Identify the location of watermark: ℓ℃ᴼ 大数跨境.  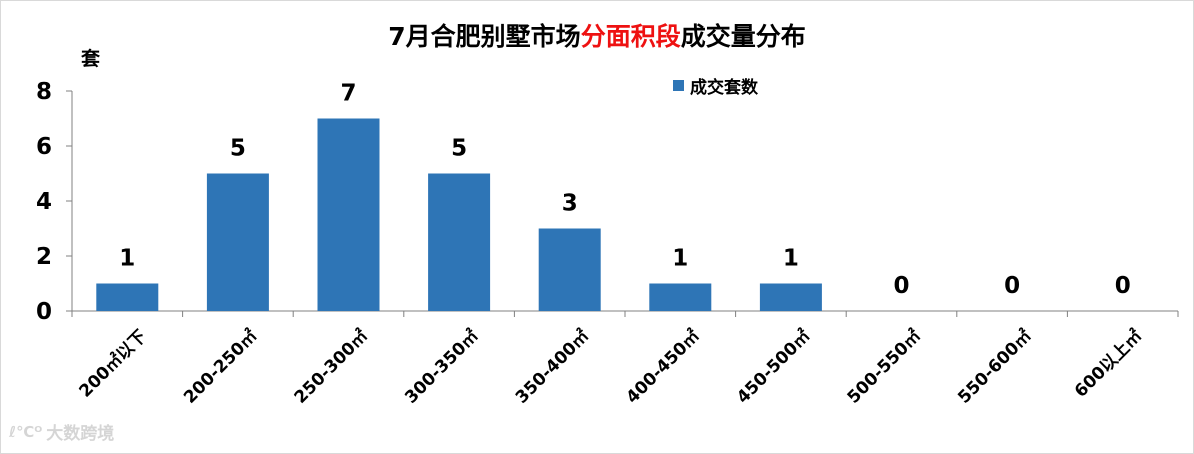
(62, 432).